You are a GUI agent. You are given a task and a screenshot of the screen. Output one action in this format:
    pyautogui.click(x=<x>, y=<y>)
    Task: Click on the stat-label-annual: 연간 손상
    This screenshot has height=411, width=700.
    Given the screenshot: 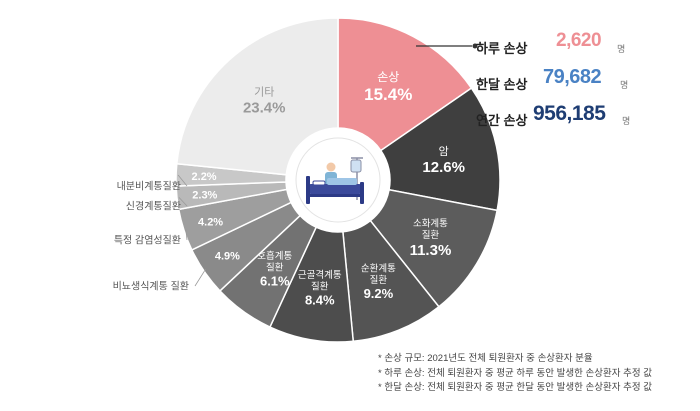 What is the action you would take?
    pyautogui.click(x=502, y=120)
    